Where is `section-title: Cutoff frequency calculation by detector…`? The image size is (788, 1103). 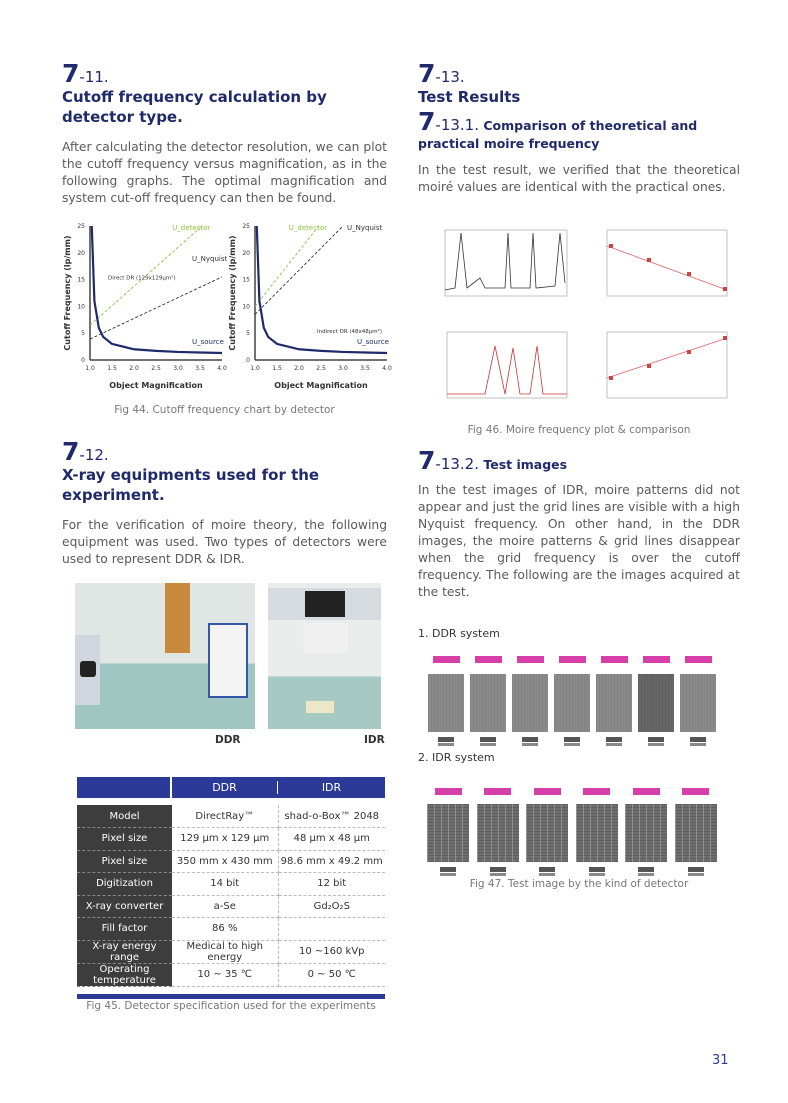
section-title: Cutoff frequency calculation by detector… is located at coordinates (194, 107).